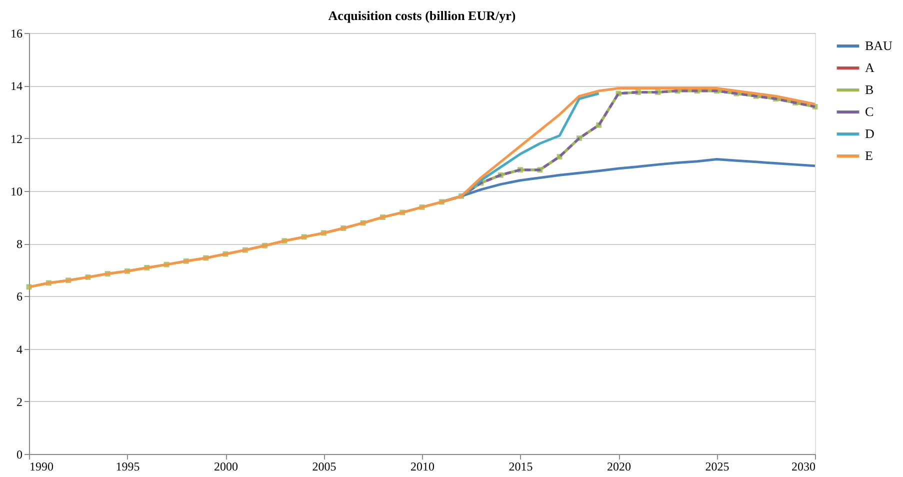 This screenshot has width=903, height=477. I want to click on legend-label: A, so click(870, 67).